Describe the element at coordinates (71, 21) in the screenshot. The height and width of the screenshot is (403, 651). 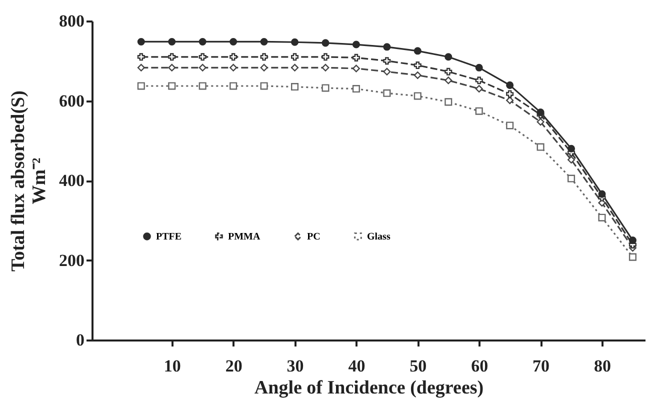
I see `y-tick-label: 800` at that location.